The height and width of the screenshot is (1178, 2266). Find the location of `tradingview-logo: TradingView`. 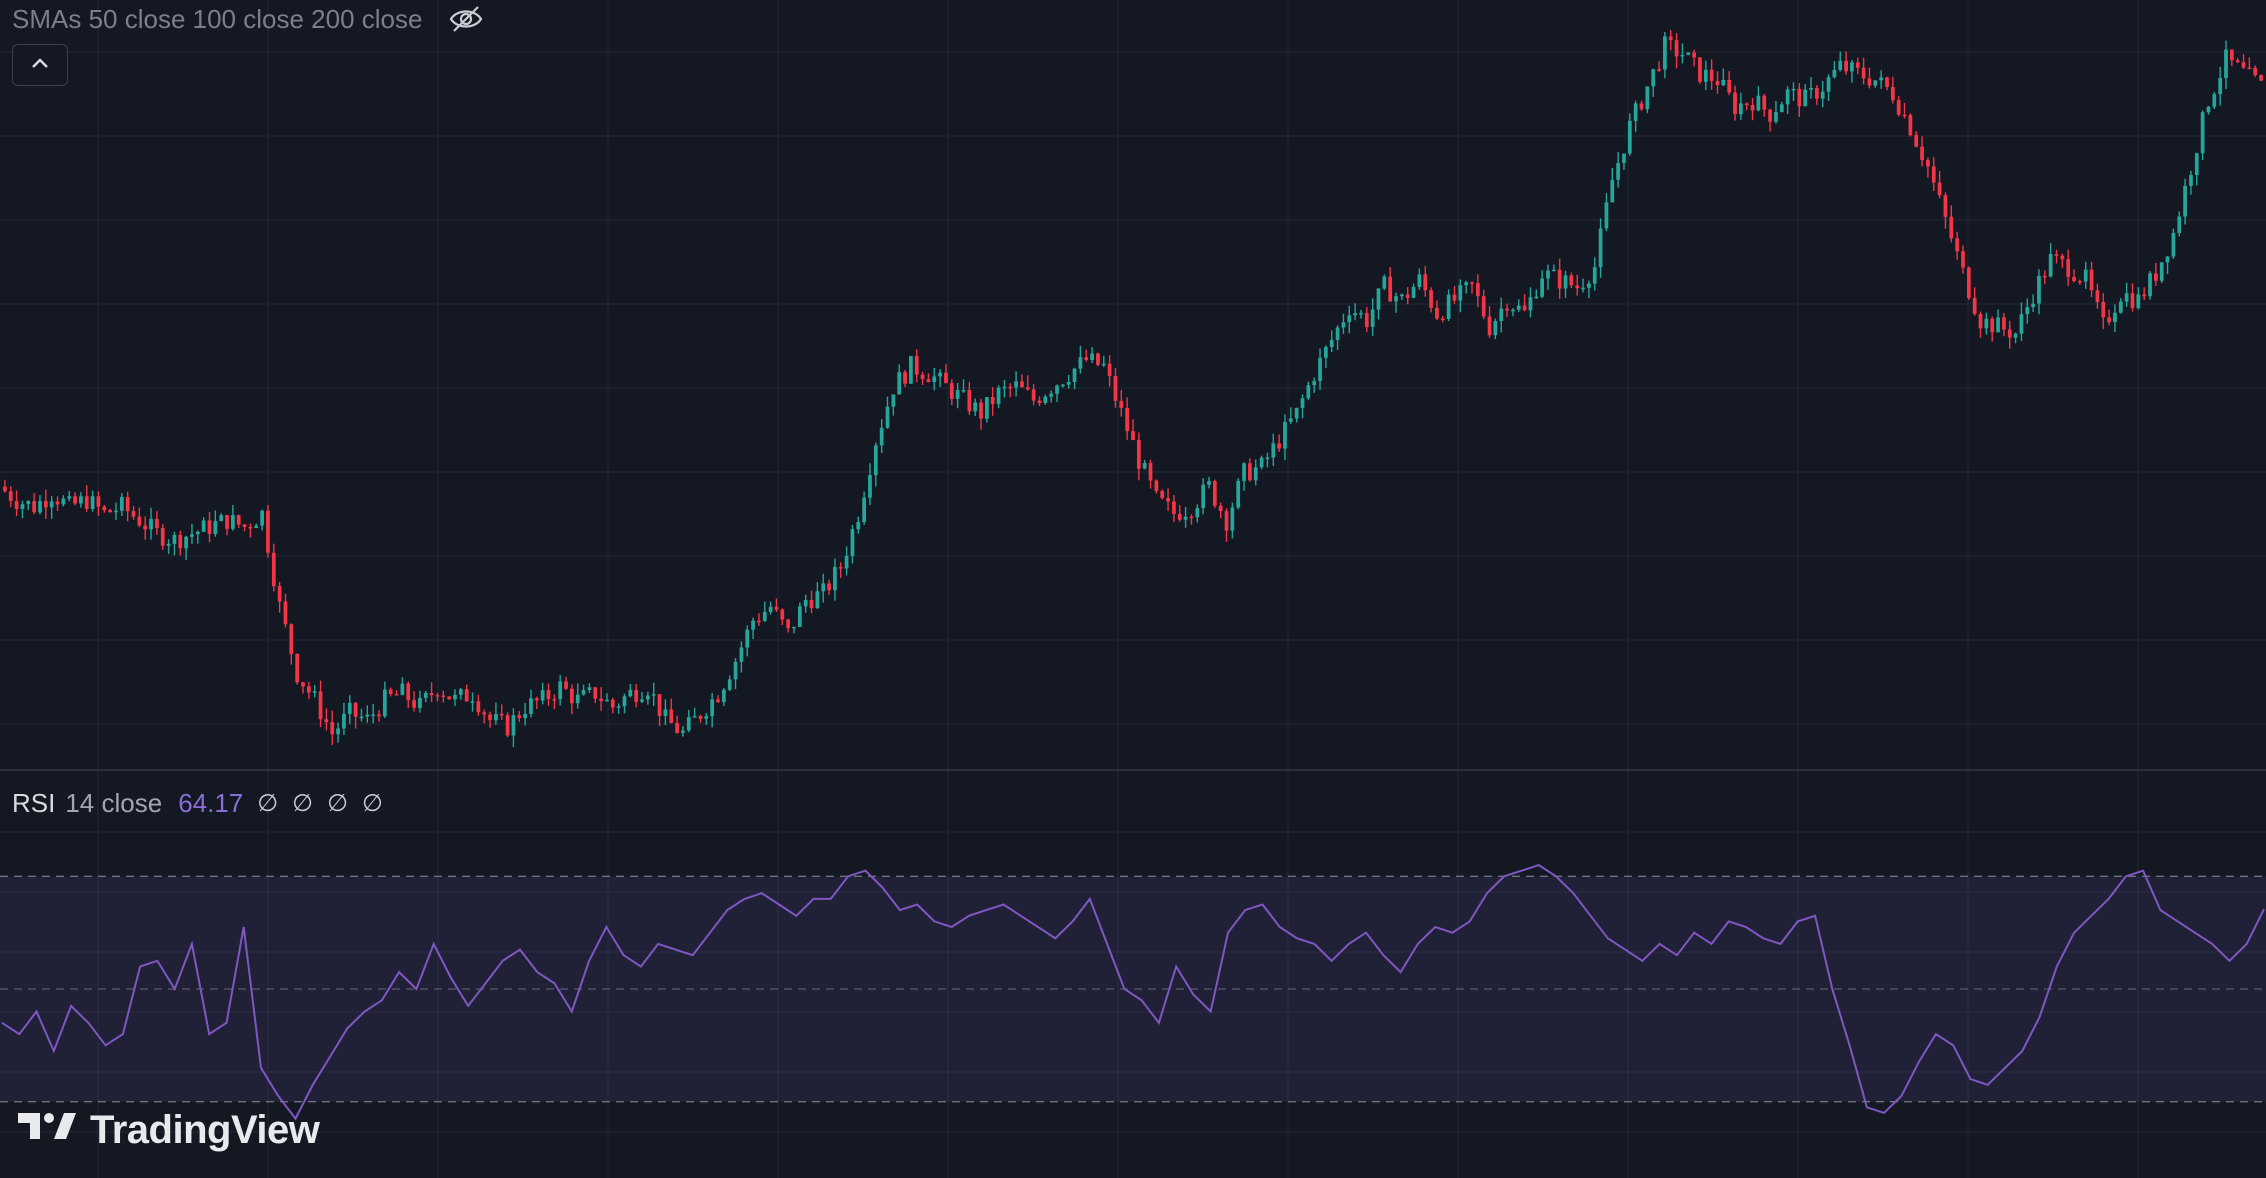

tradingview-logo: TradingView is located at coordinates (168, 1130).